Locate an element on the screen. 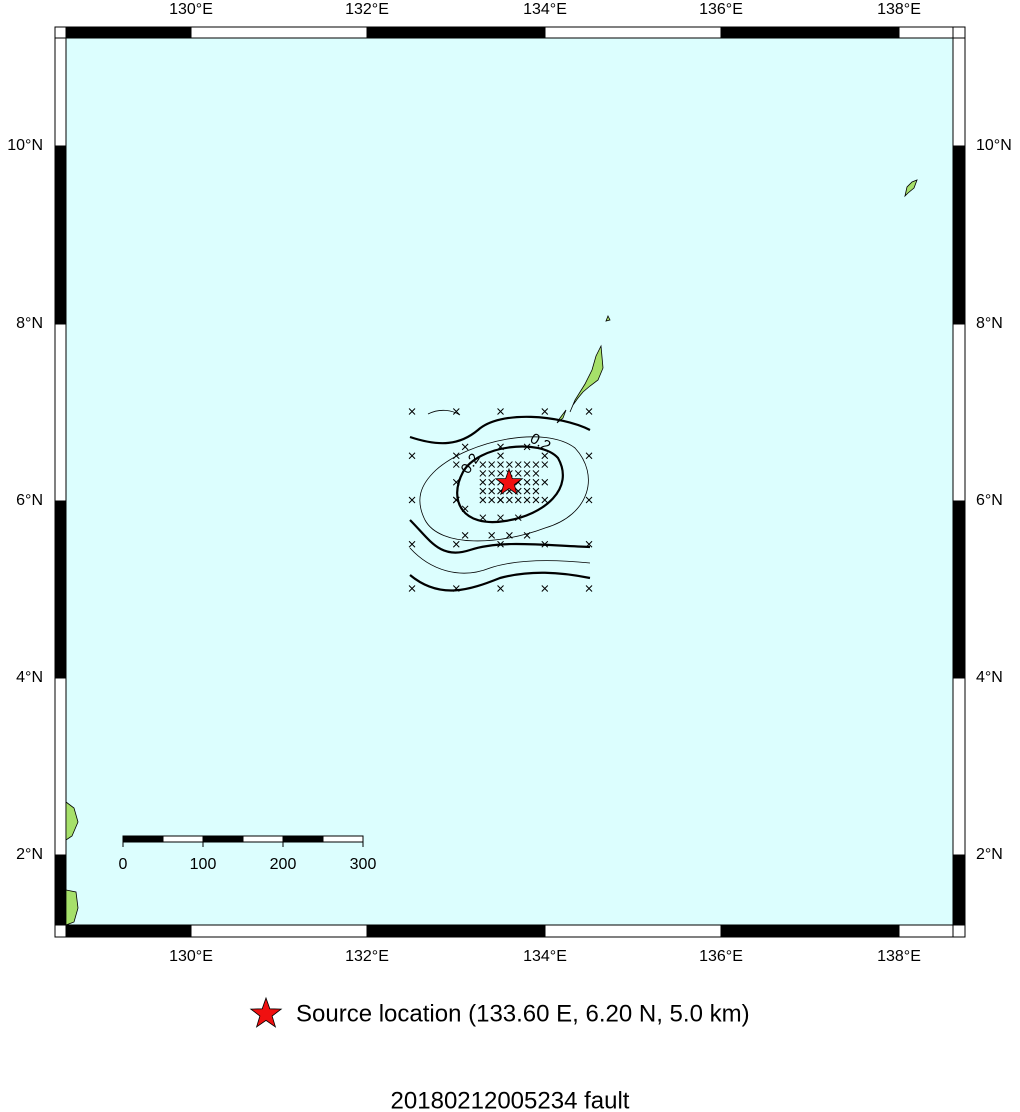 The width and height of the screenshot is (1020, 1112). lat-label: 2°N is located at coordinates (29, 854).